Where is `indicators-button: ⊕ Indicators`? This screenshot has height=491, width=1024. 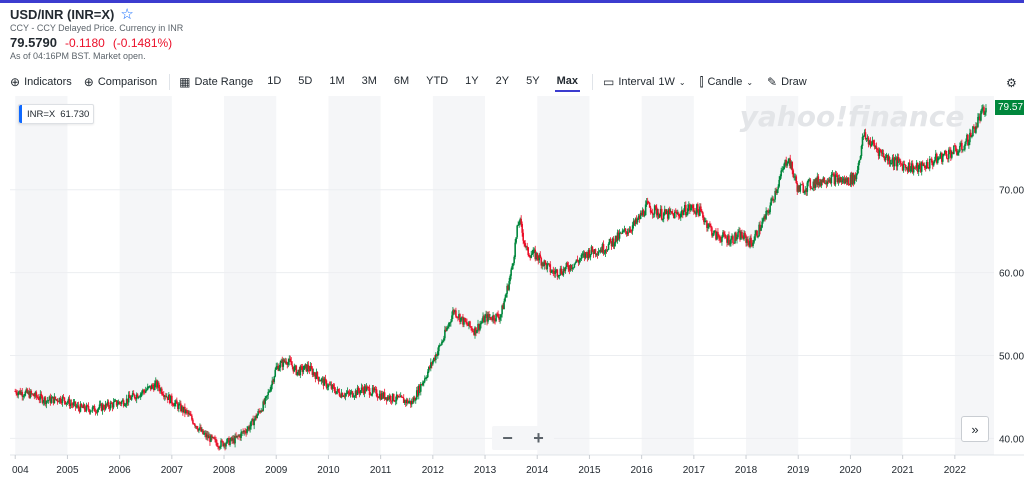 indicators-button: ⊕ Indicators is located at coordinates (41, 82).